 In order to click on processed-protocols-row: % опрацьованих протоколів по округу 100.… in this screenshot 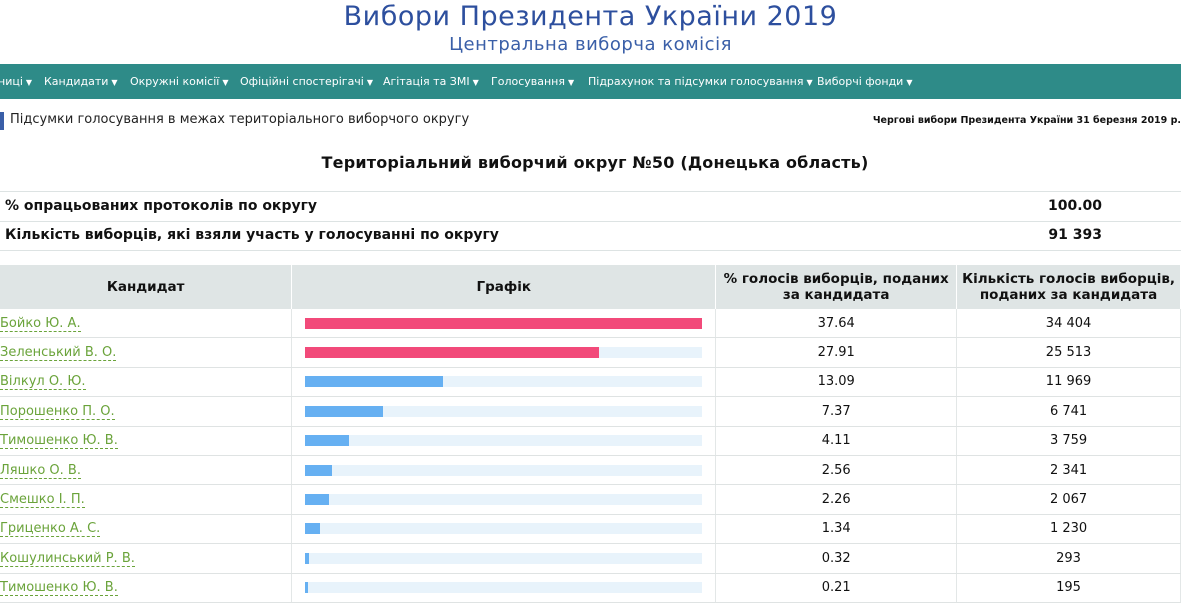, I will do `click(590, 206)`.